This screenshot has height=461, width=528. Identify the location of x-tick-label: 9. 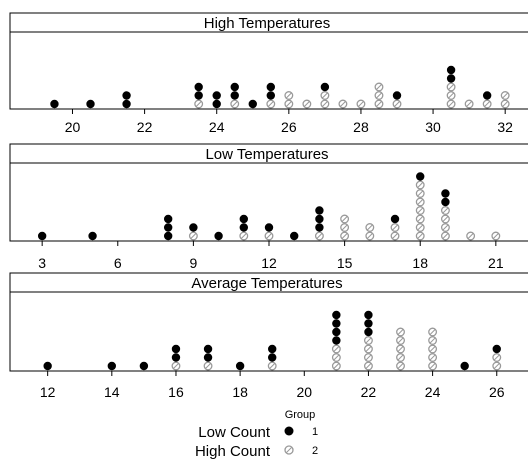
(193, 263).